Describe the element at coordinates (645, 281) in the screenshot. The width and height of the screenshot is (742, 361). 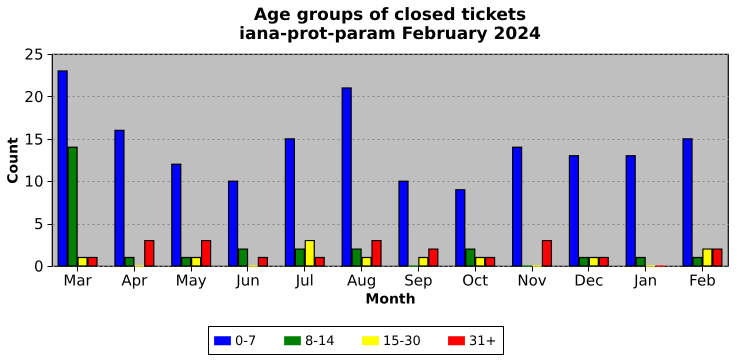
I see `x-tick-label: Jan` at that location.